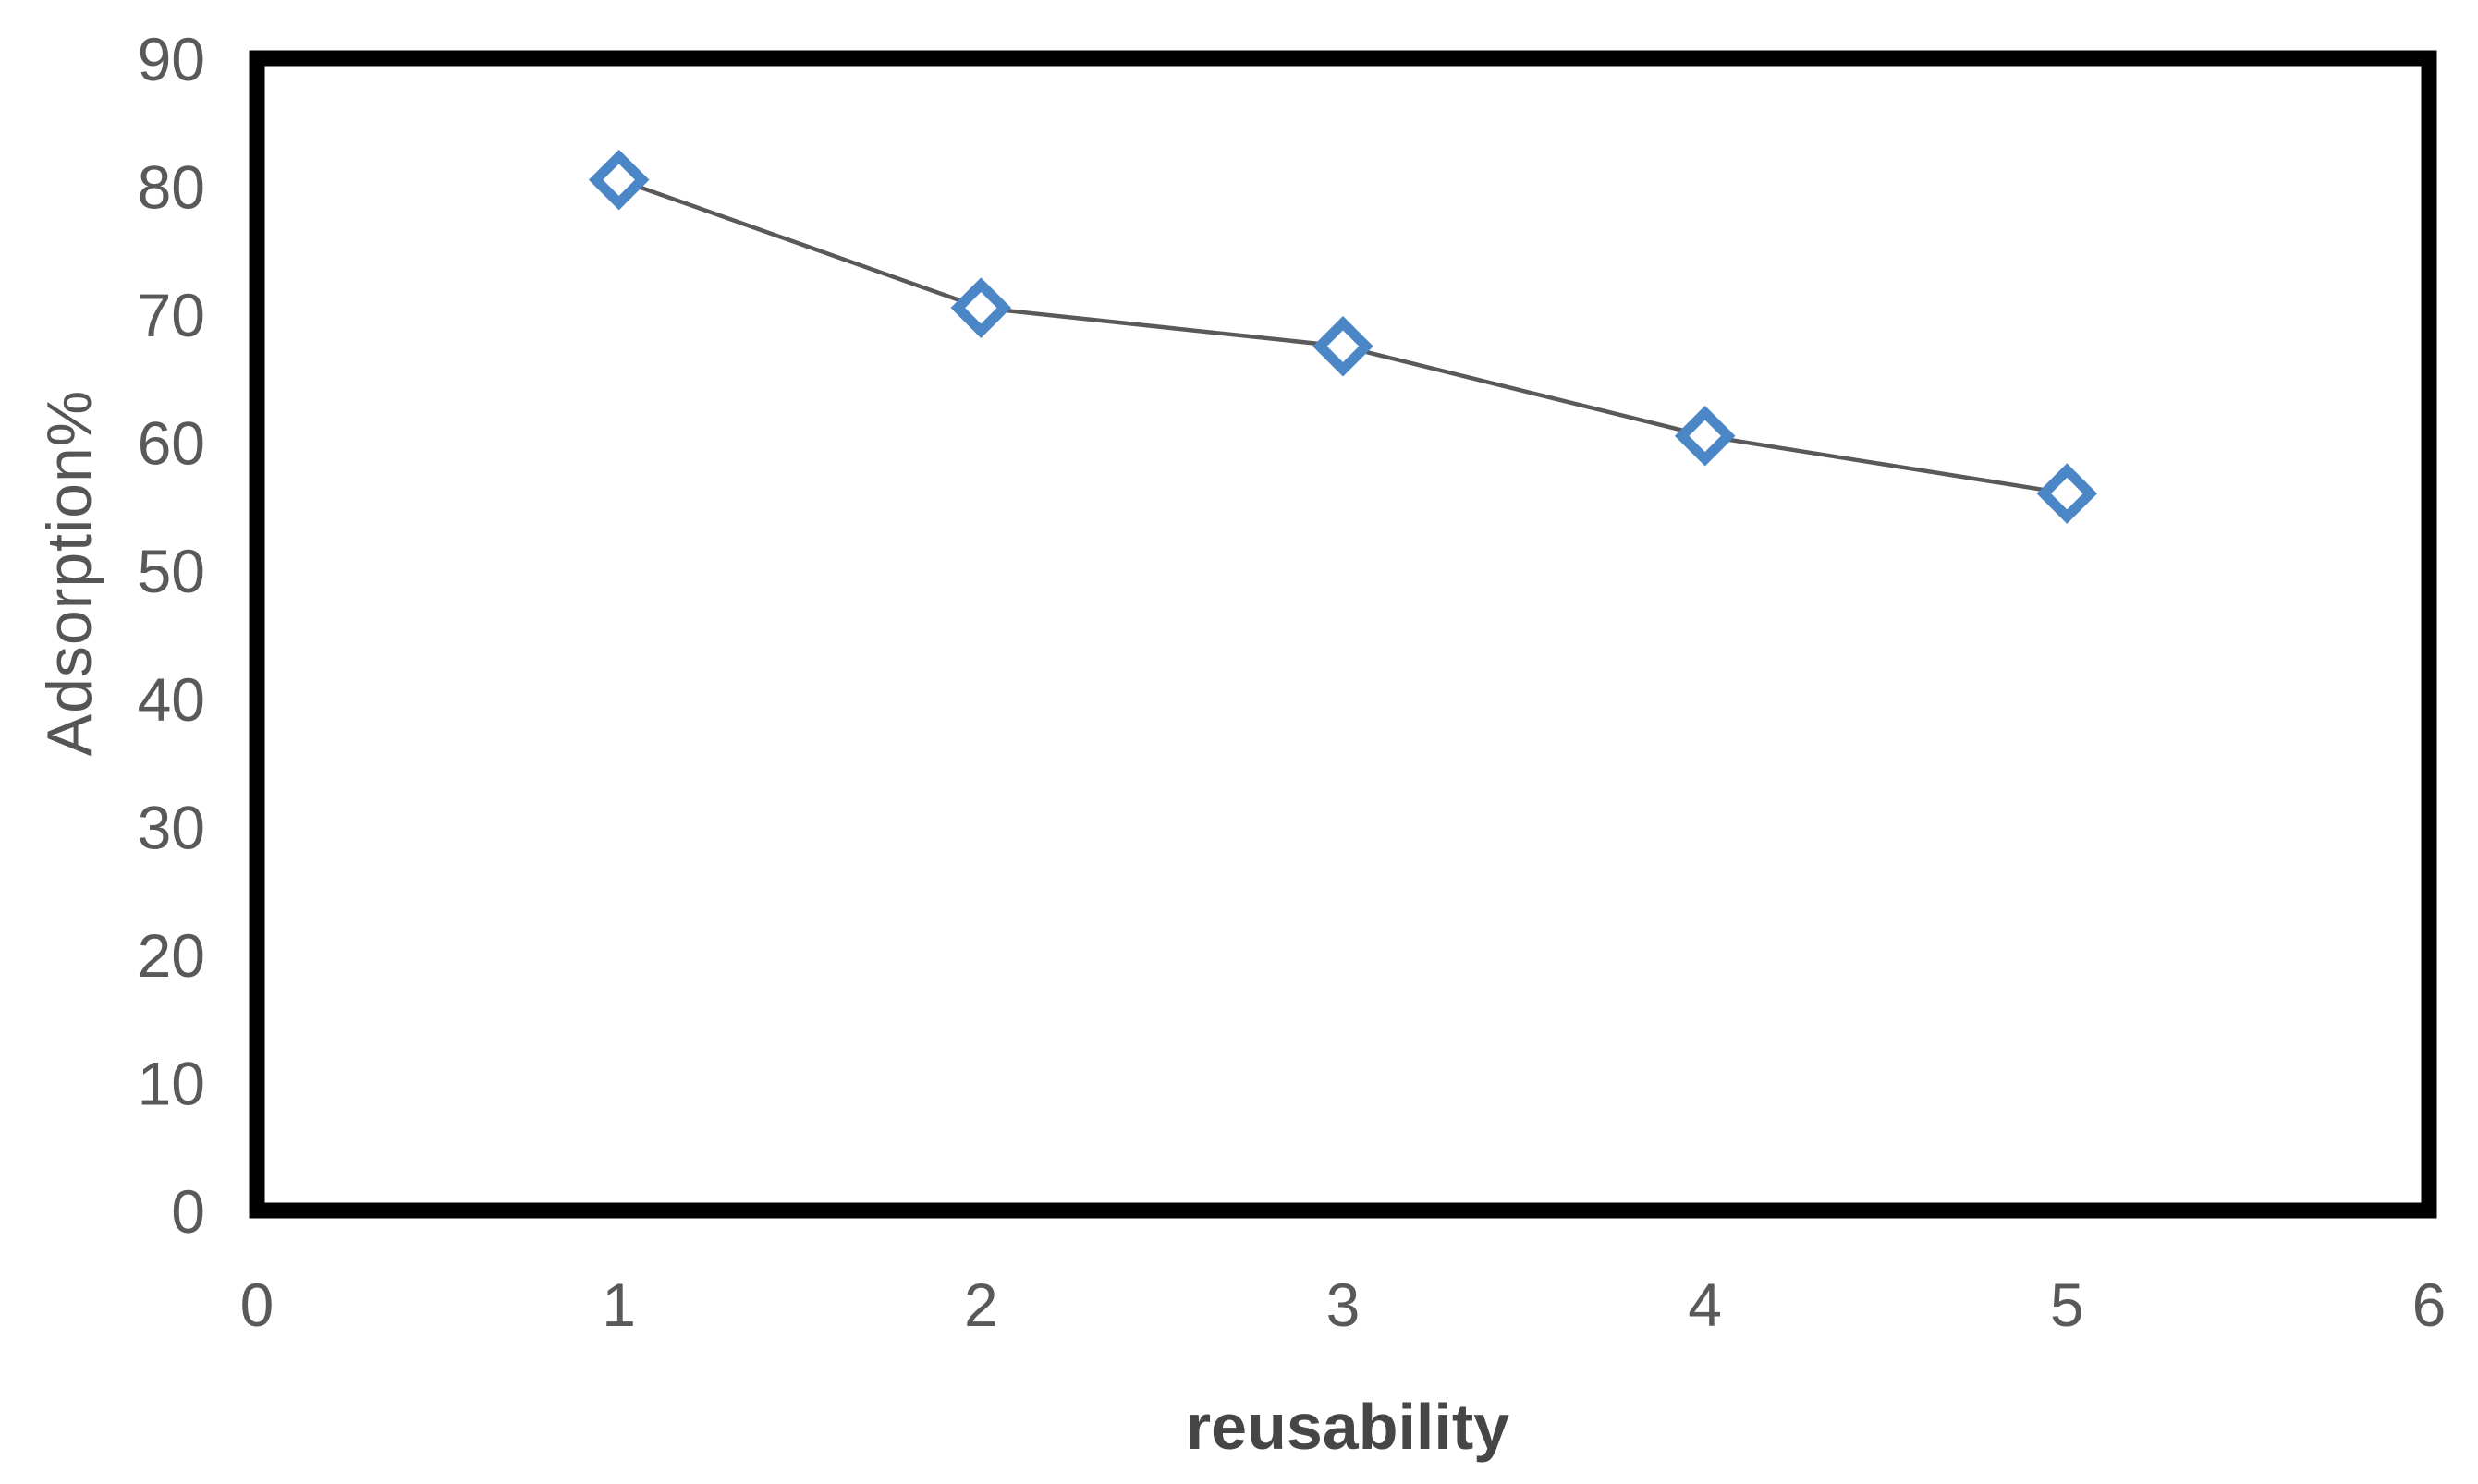  What do you see at coordinates (171, 827) in the screenshot?
I see `y-tick-label: 30` at bounding box center [171, 827].